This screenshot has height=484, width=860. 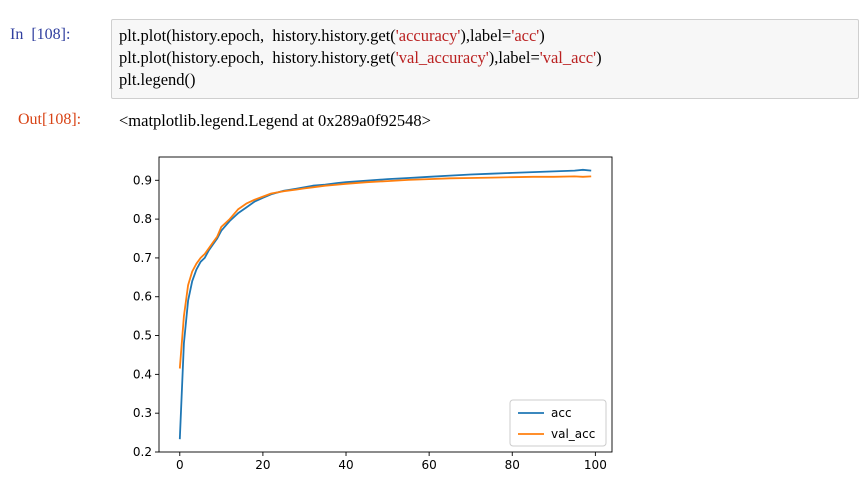 I want to click on legend-label-val_acc: val_acc, so click(x=573, y=434).